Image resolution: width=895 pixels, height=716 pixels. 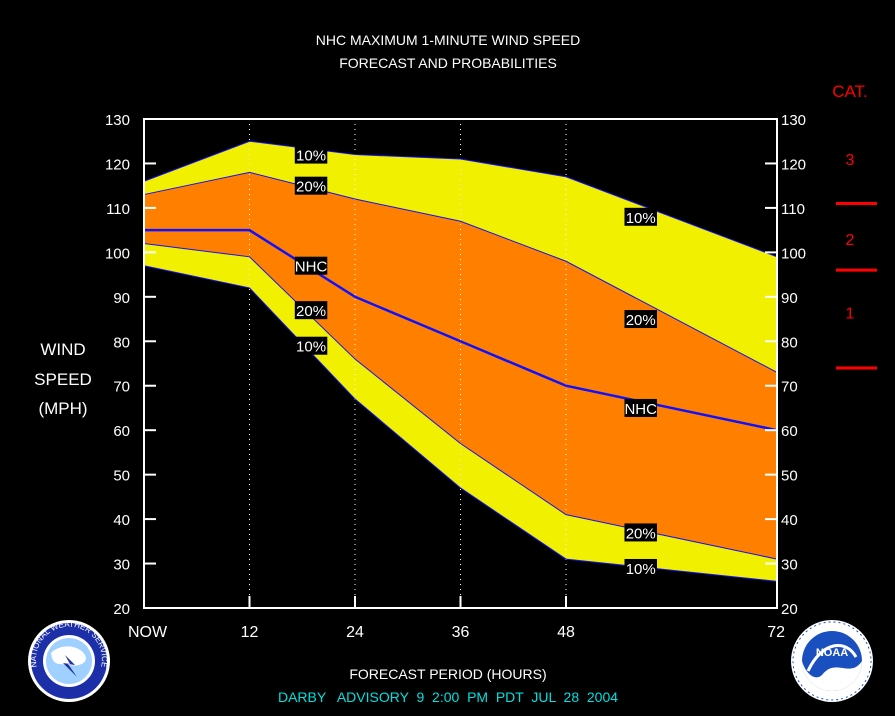 What do you see at coordinates (854, 226) in the screenshot?
I see `category-scale: CAT. 3 2 1` at bounding box center [854, 226].